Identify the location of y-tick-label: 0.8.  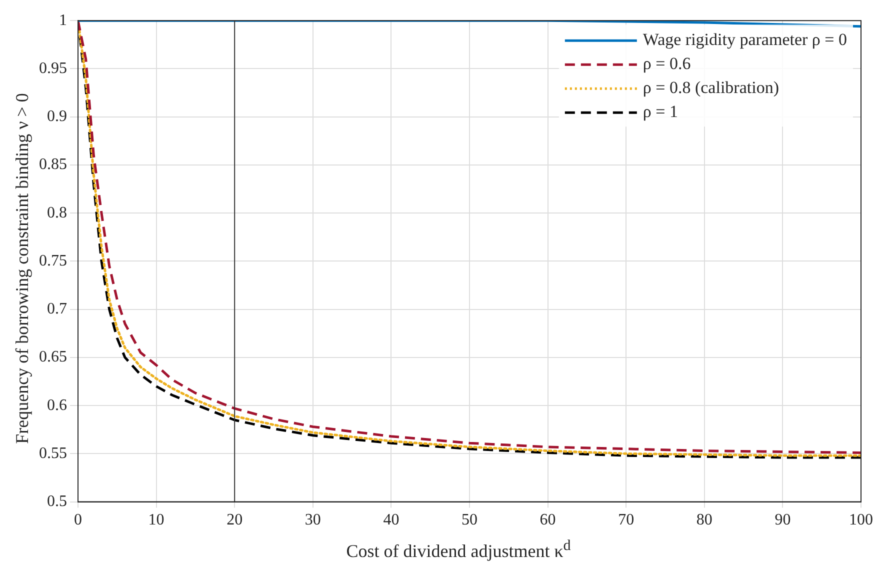
(57, 213).